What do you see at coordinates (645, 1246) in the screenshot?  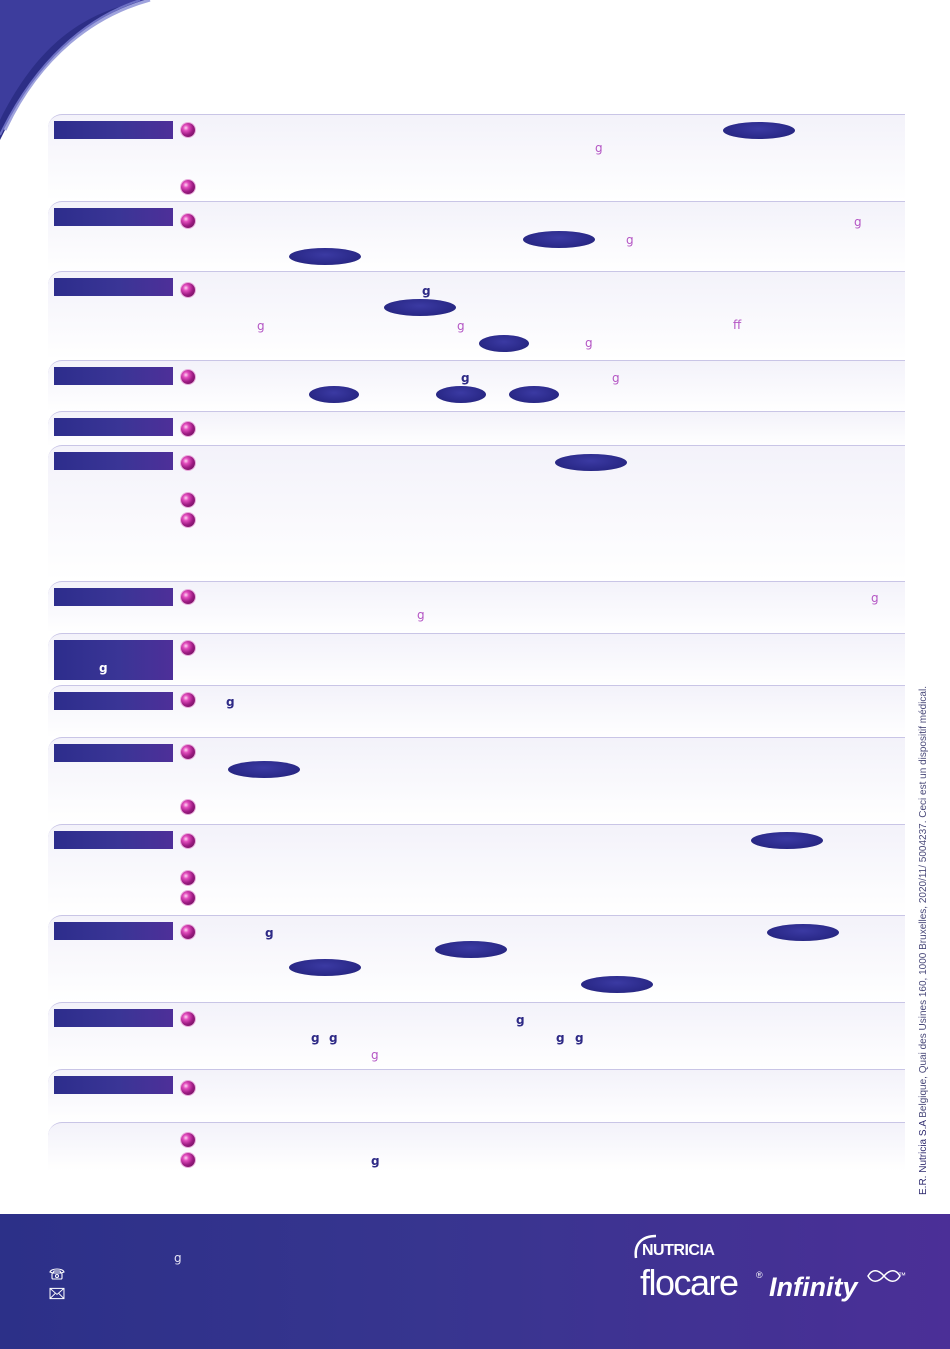 I see `nutricia-logo-arc` at bounding box center [645, 1246].